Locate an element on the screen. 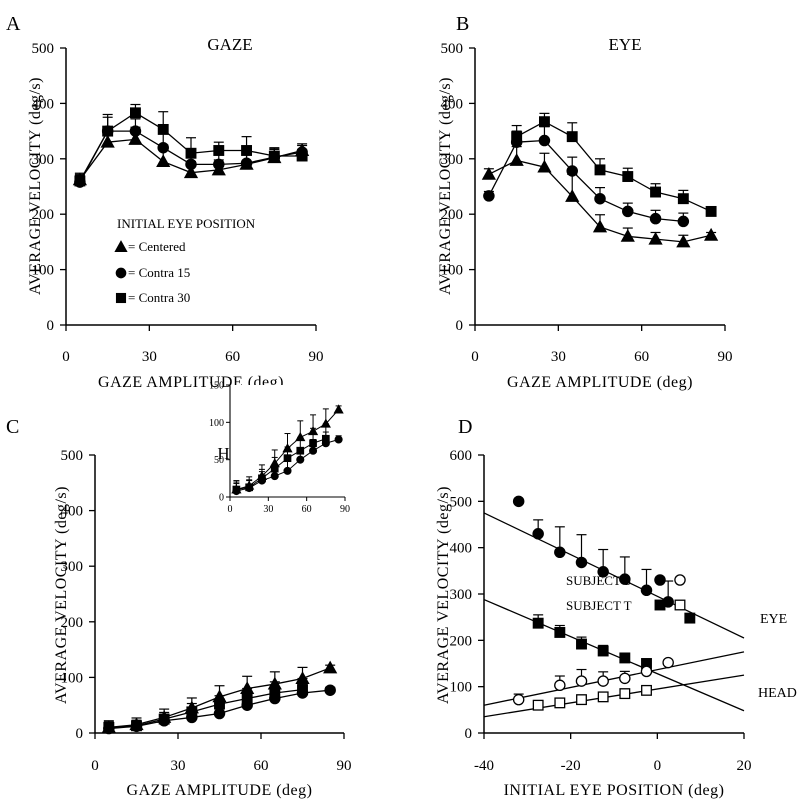 This screenshot has width=804, height=806. x-tick-label: -20 is located at coordinates (571, 766).